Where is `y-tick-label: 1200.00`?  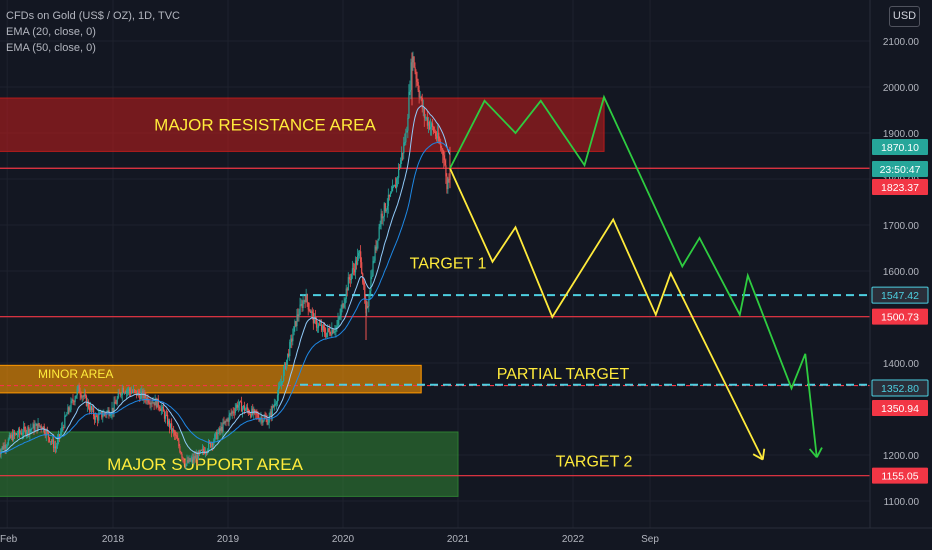
y-tick-label: 1200.00 is located at coordinates (901, 456).